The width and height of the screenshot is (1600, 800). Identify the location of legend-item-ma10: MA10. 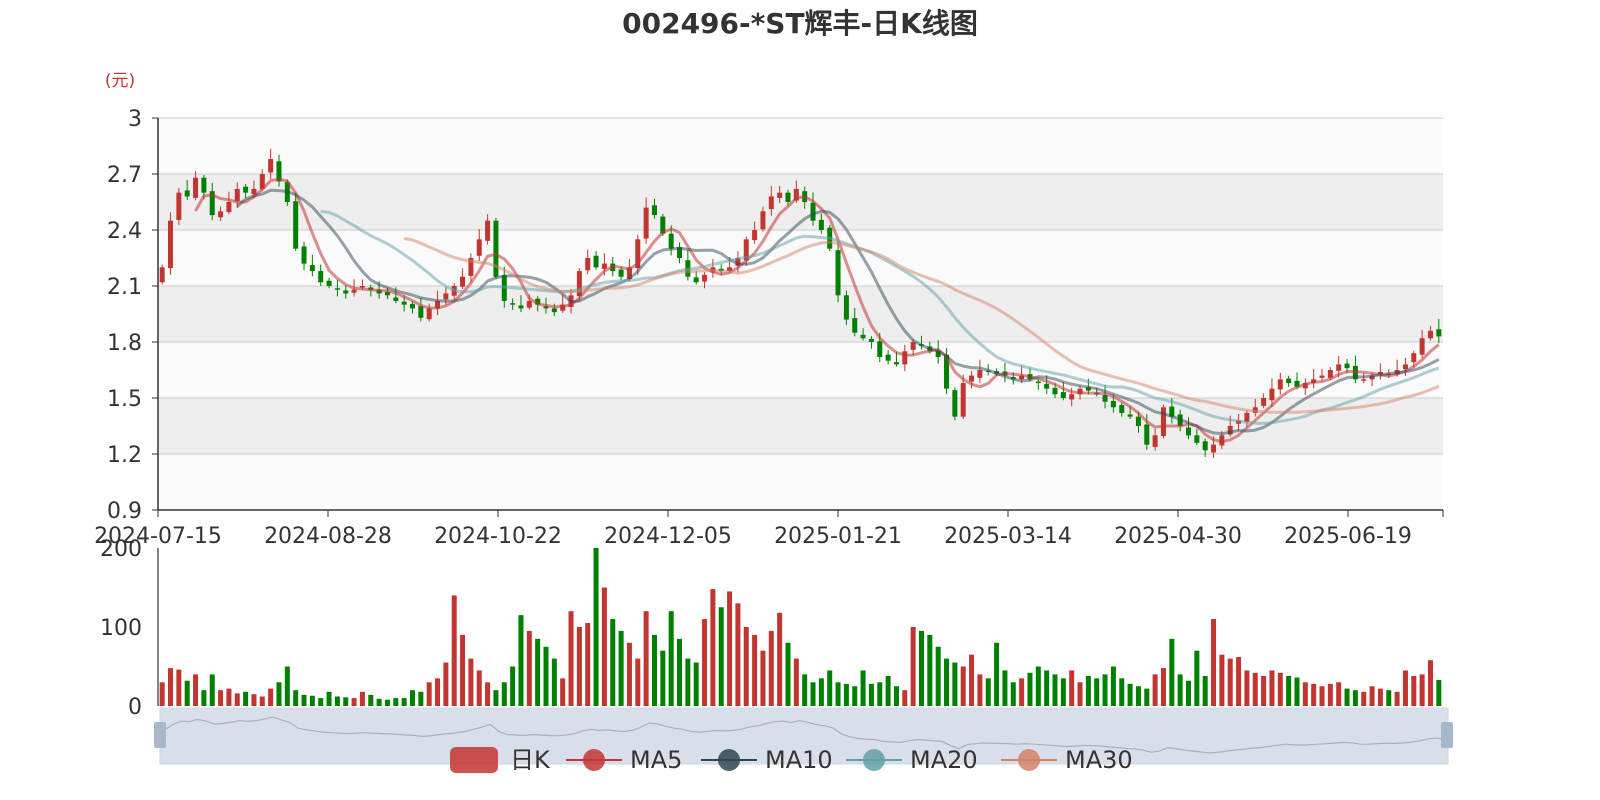
(767, 760).